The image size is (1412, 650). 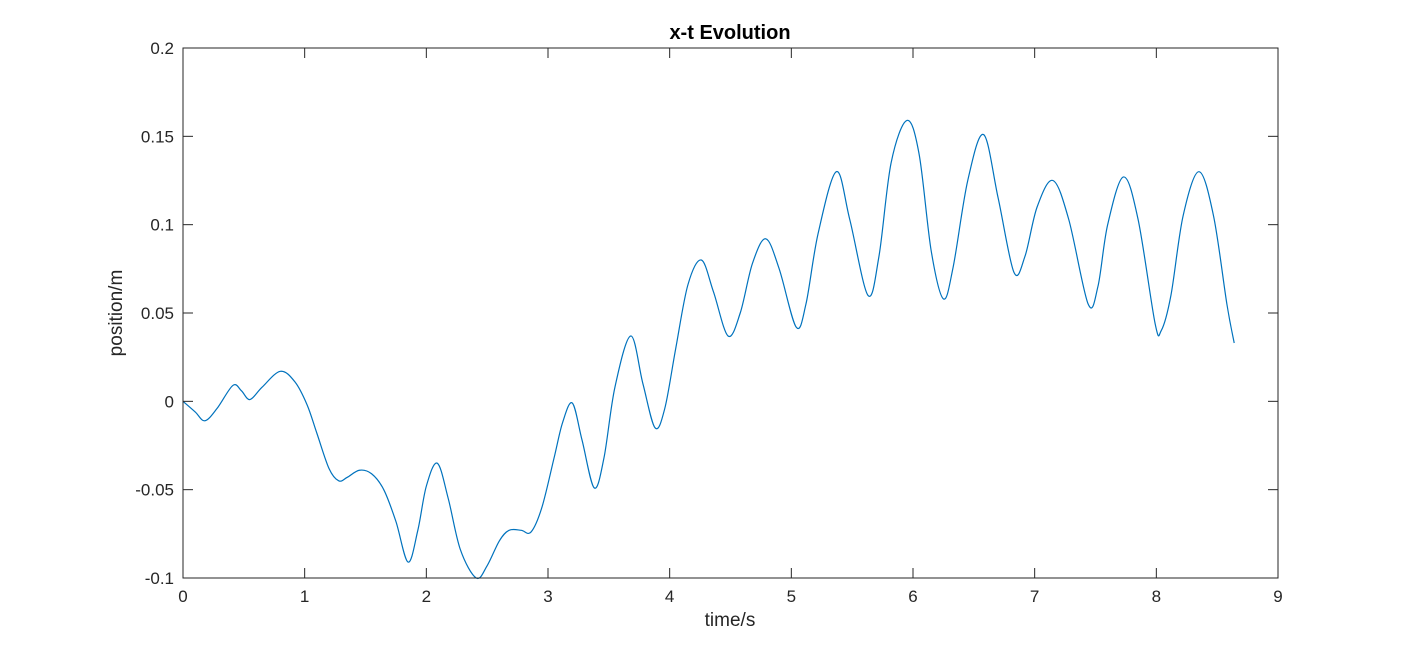 I want to click on x-tick-label: 6, so click(x=912, y=596).